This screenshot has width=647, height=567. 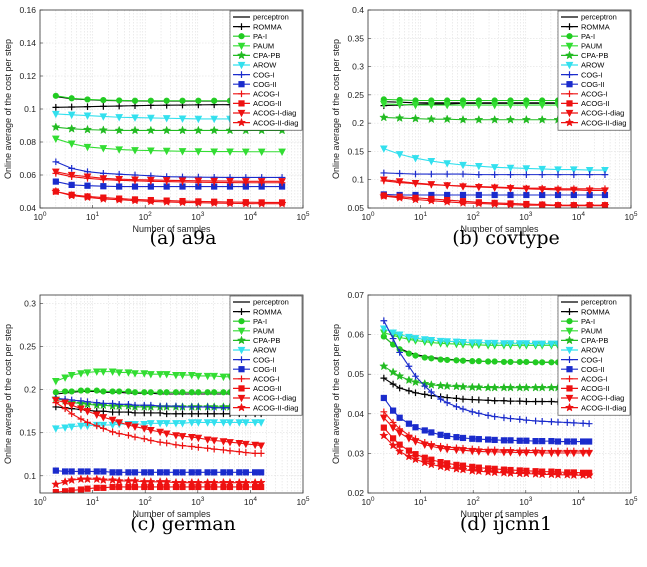 I want to click on y-tick-label: 0.25, so click(x=27, y=347).